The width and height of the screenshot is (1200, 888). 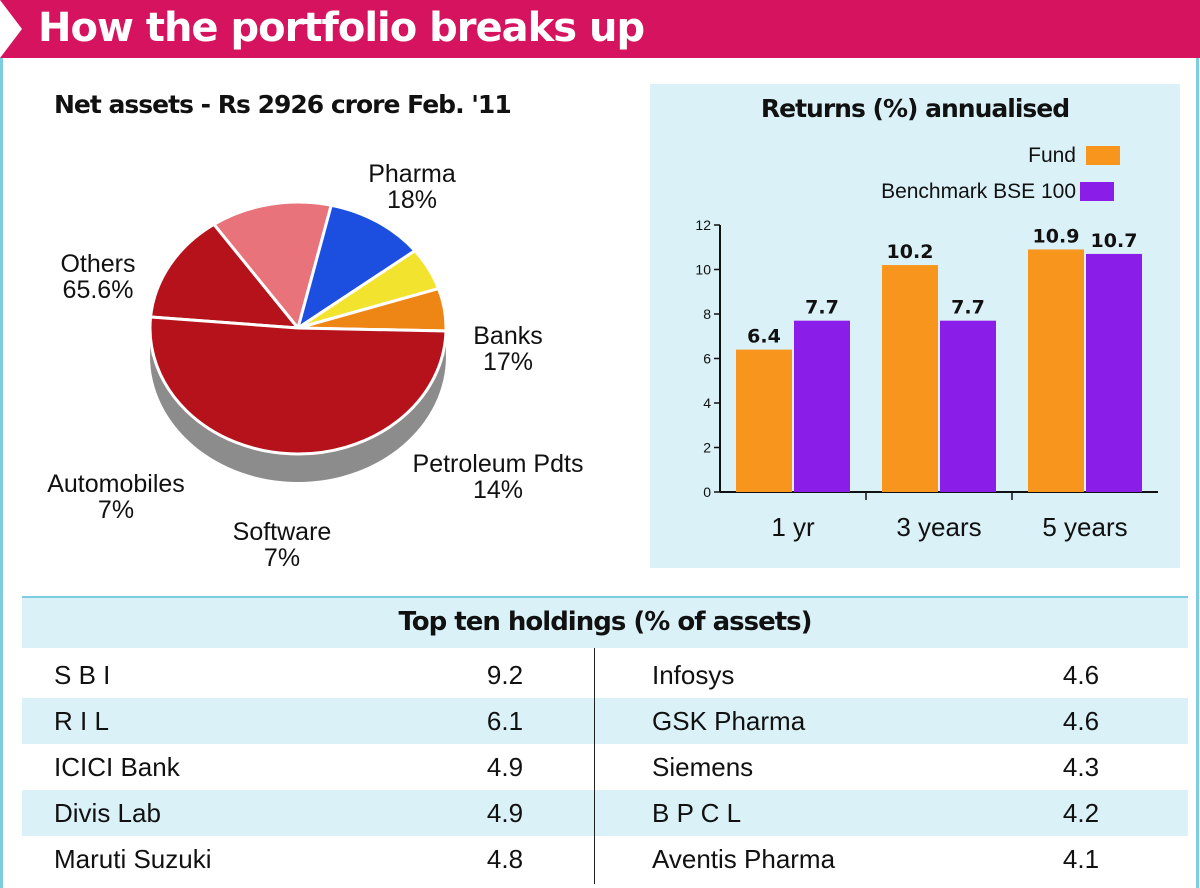 I want to click on holdings-title: Top ten holdings (% of assets), so click(x=605, y=622).